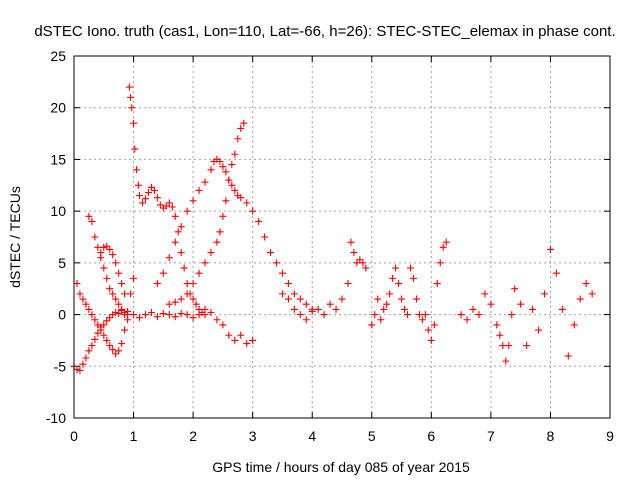 Image resolution: width=640 pixels, height=480 pixels. I want to click on y-tick-label: 20, so click(58, 108).